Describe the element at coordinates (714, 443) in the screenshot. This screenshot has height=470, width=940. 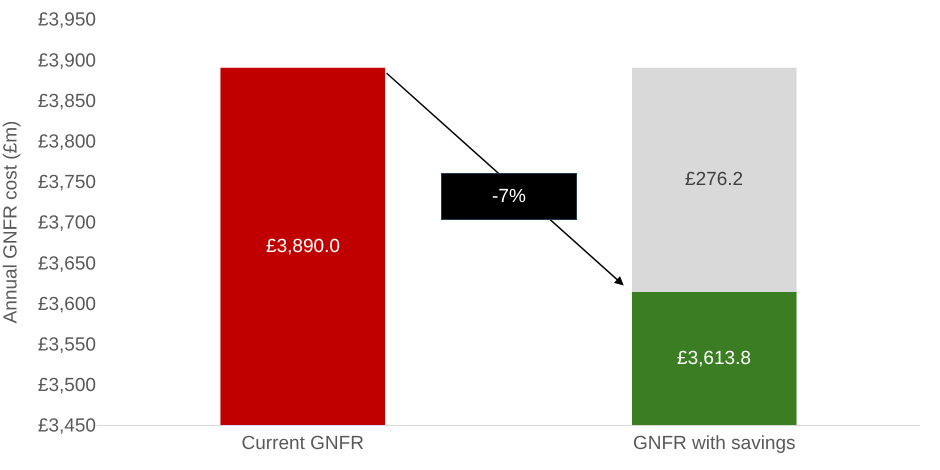
I see `x-tick-label: GNFR with savings` at that location.